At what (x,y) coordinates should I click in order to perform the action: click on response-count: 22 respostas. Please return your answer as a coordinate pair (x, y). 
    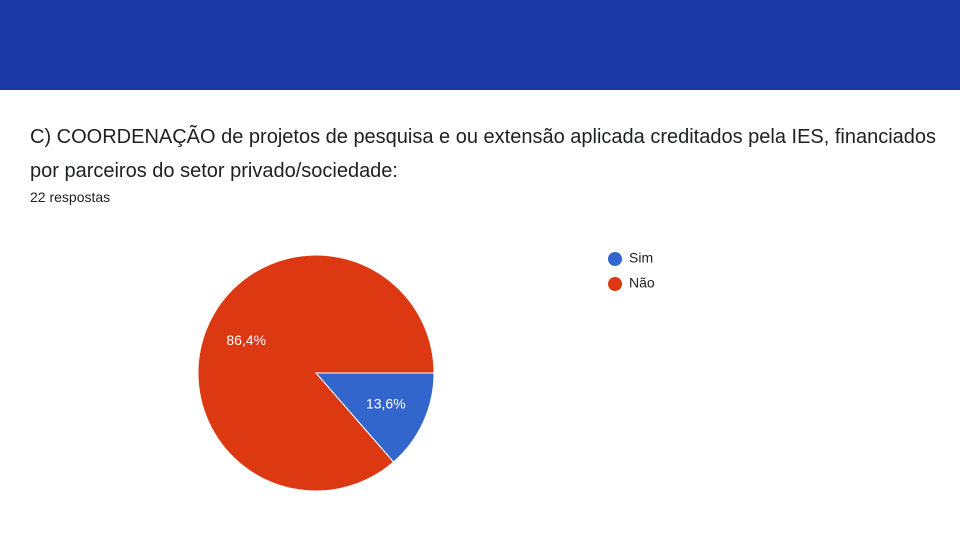
    Looking at the image, I should click on (70, 197).